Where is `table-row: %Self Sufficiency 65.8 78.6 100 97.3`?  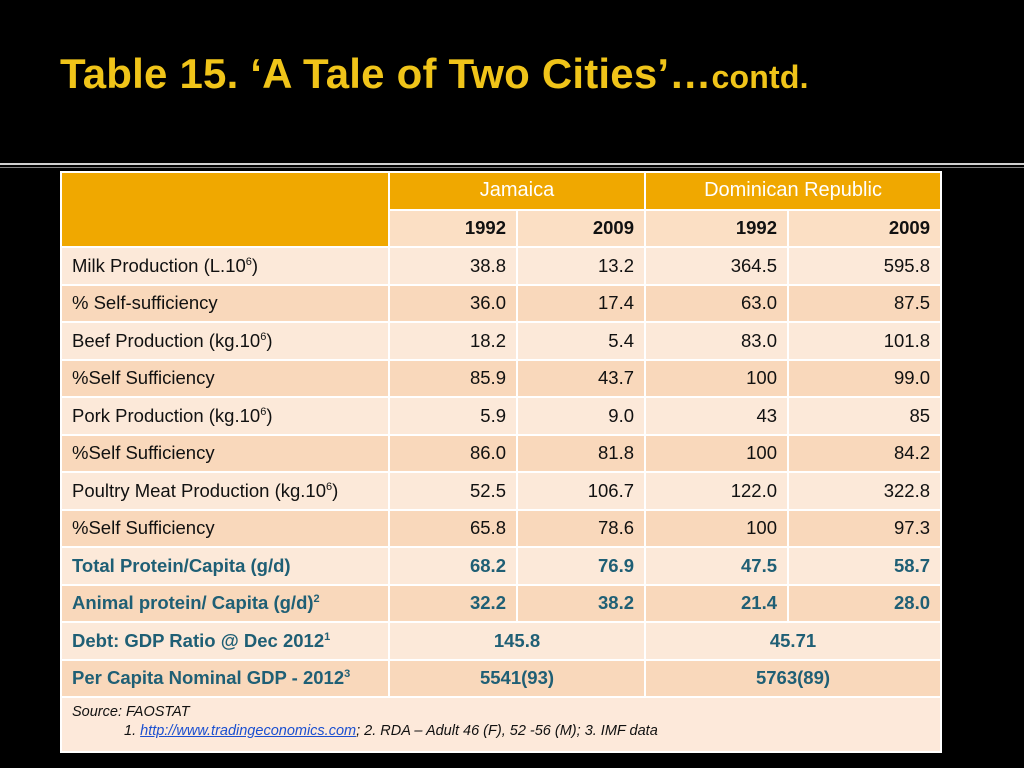 table-row: %Self Sufficiency 65.8 78.6 100 97.3 is located at coordinates (501, 528).